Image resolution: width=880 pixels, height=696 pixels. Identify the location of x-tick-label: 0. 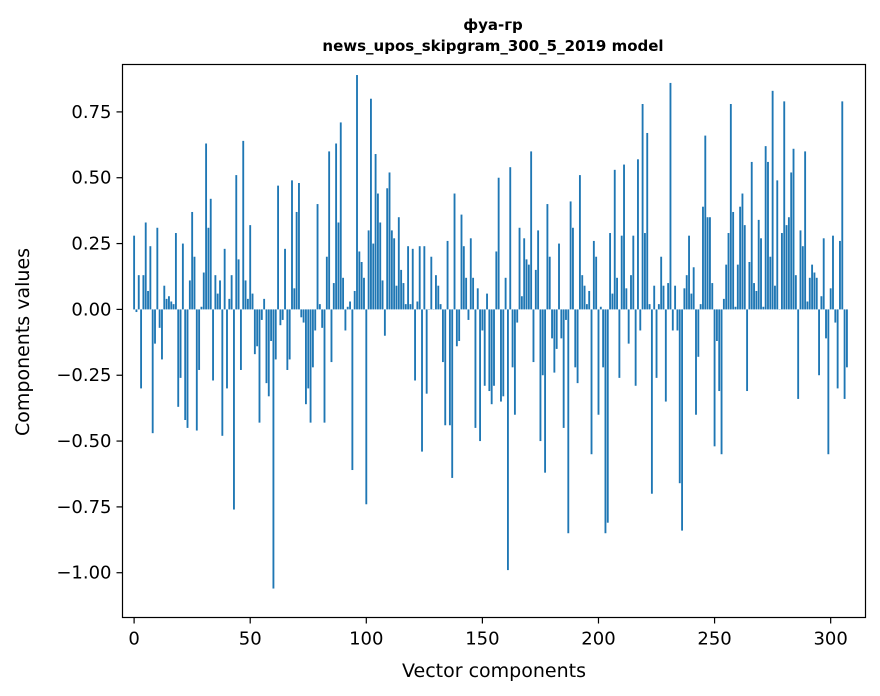
(133, 639).